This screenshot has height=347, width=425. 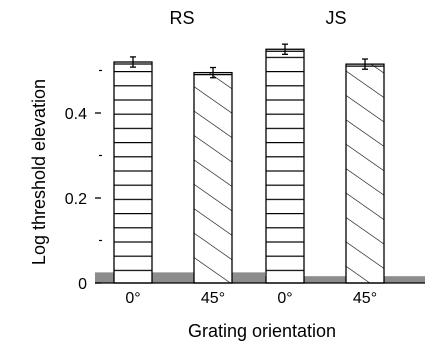 I want to click on bar-rs-0deg, so click(x=133, y=172).